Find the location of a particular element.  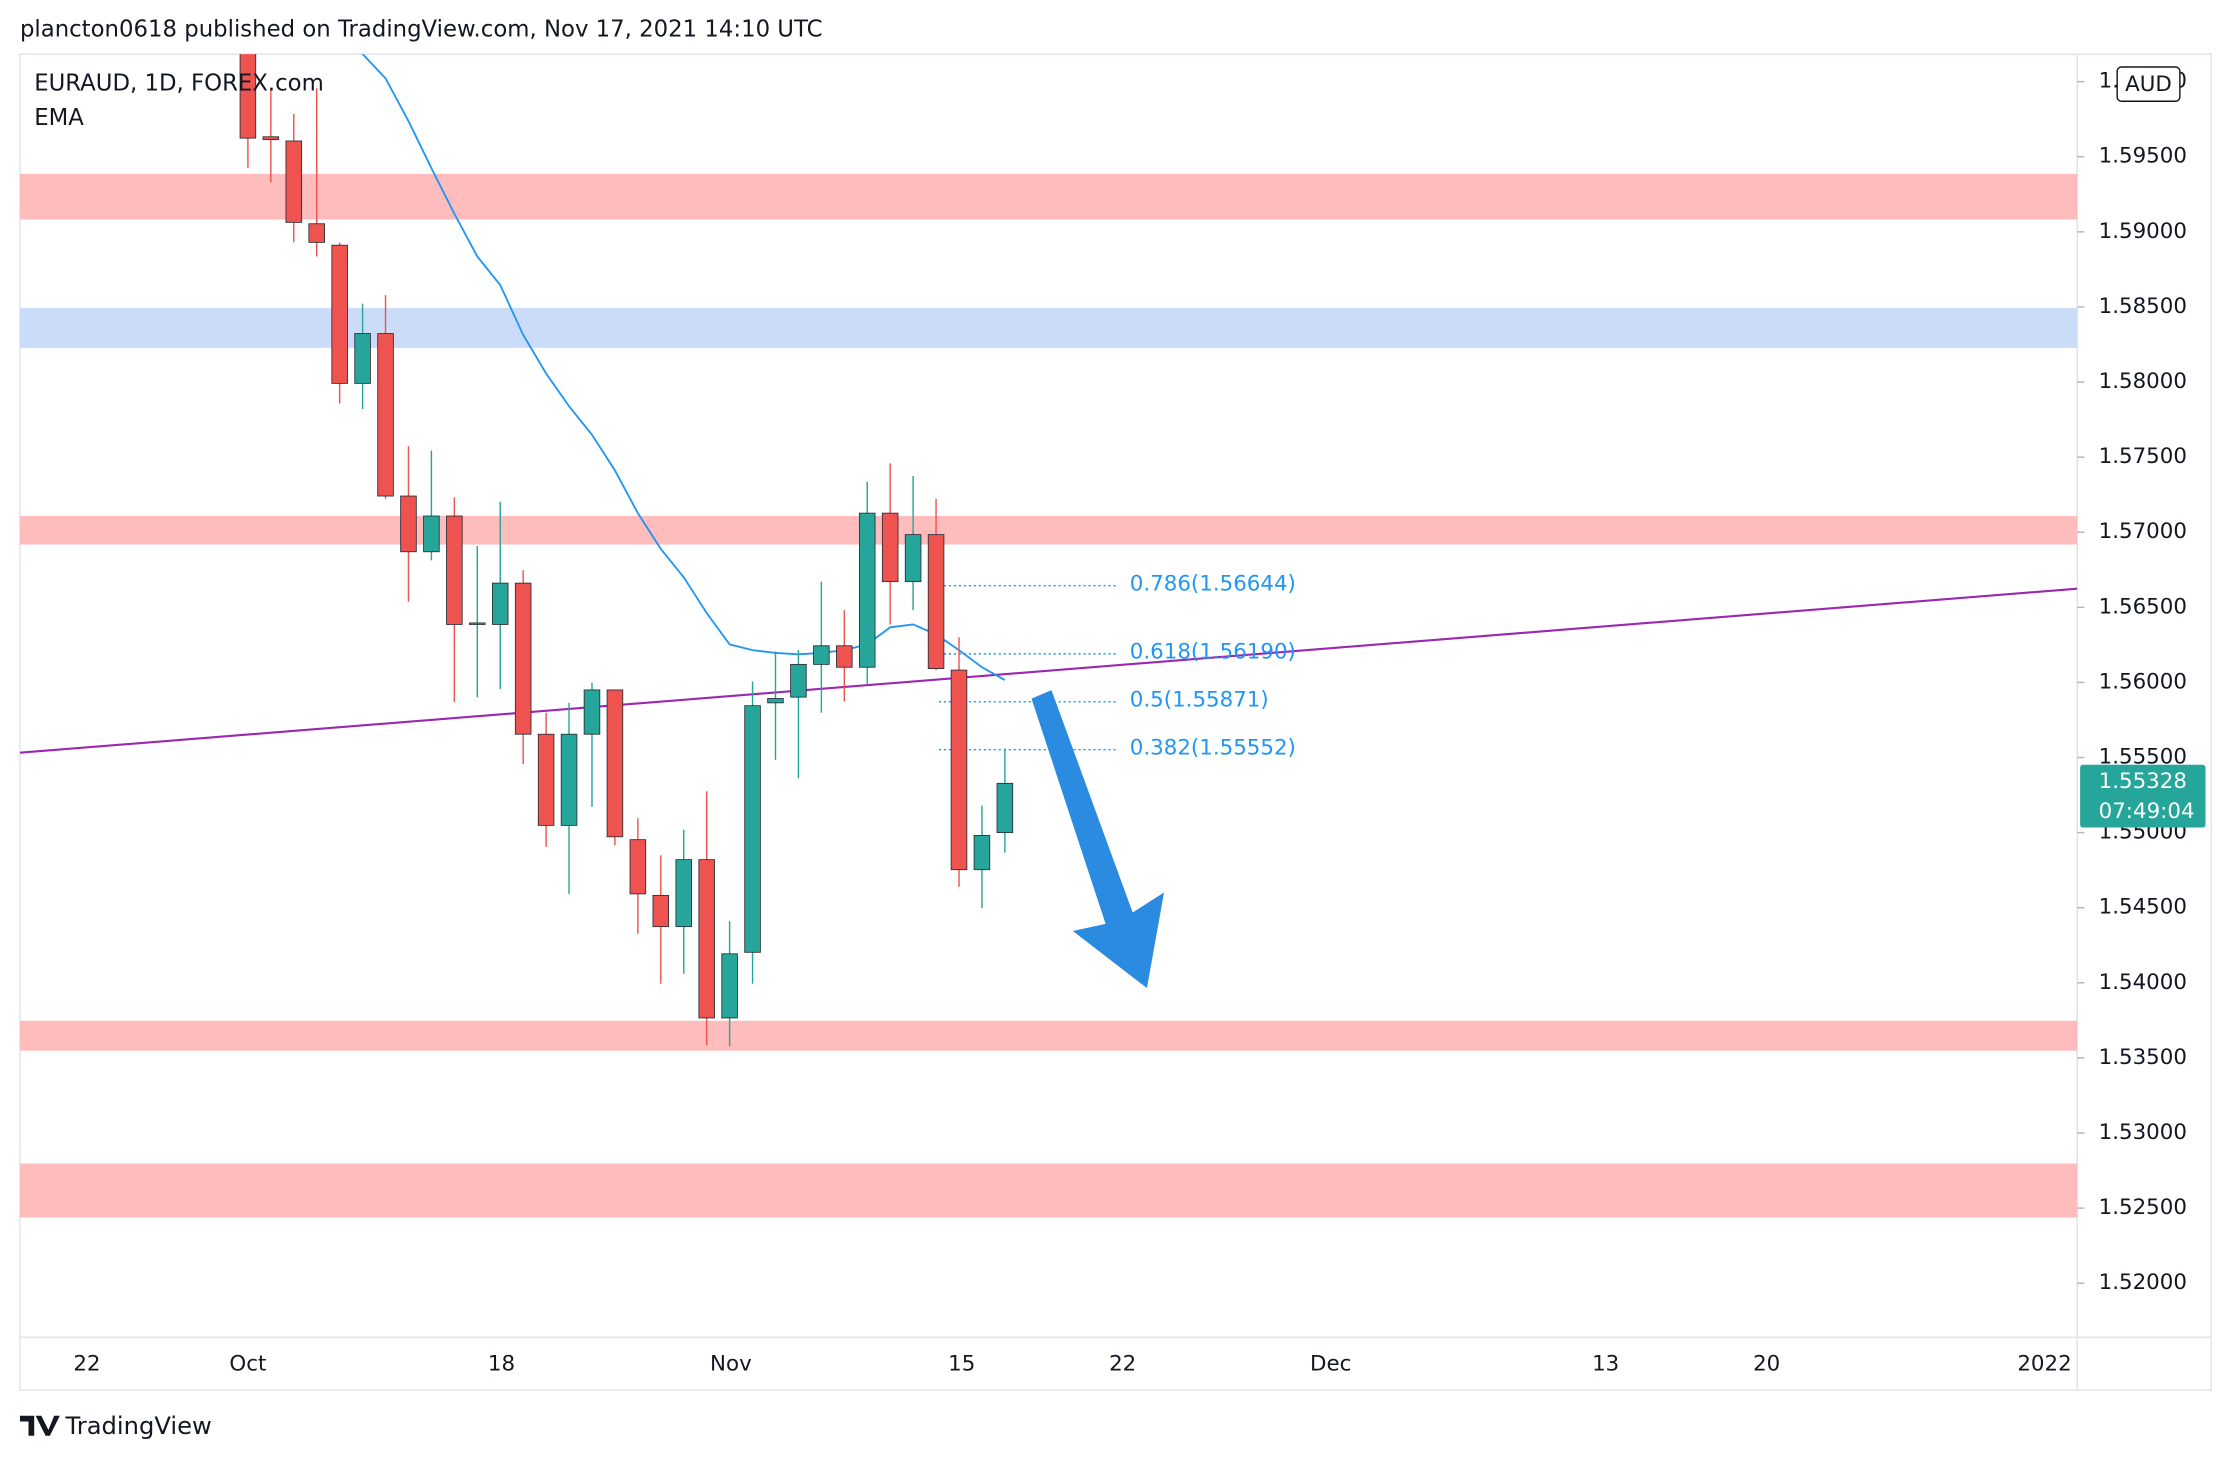

x-tick-label: 18 is located at coordinates (501, 1363).